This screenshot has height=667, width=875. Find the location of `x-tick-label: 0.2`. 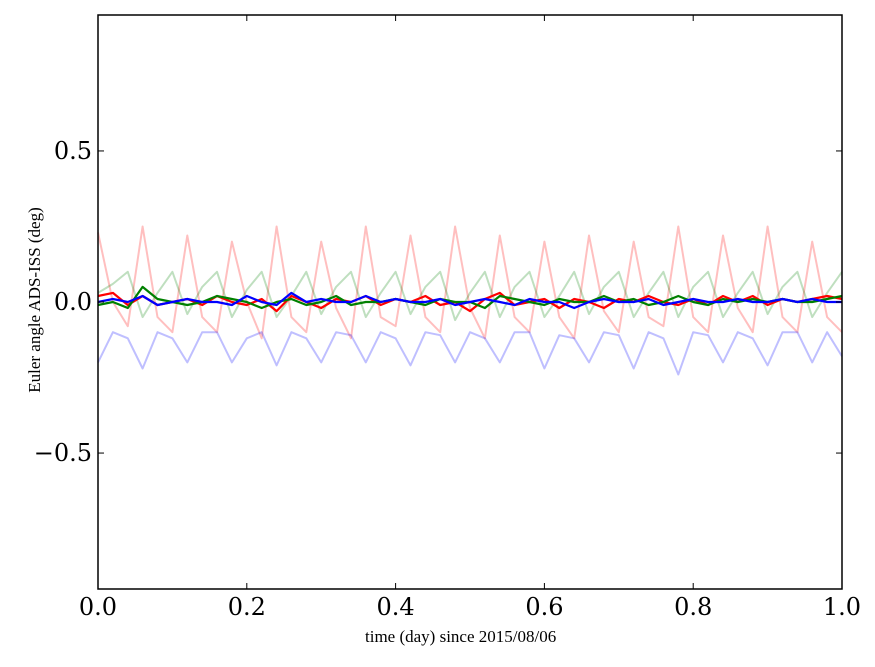

x-tick-label: 0.2 is located at coordinates (247, 607).